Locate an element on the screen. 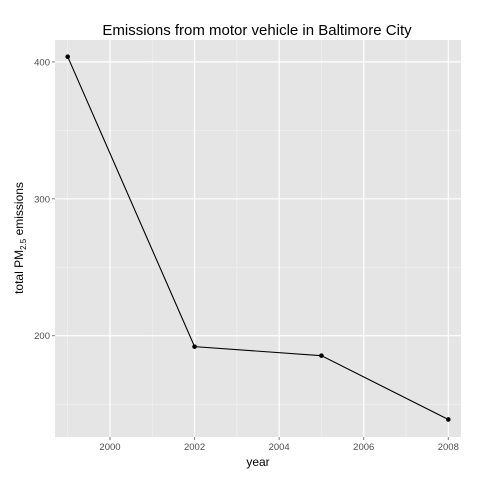 The image size is (480, 480). x-axis-title: year is located at coordinates (257, 462).